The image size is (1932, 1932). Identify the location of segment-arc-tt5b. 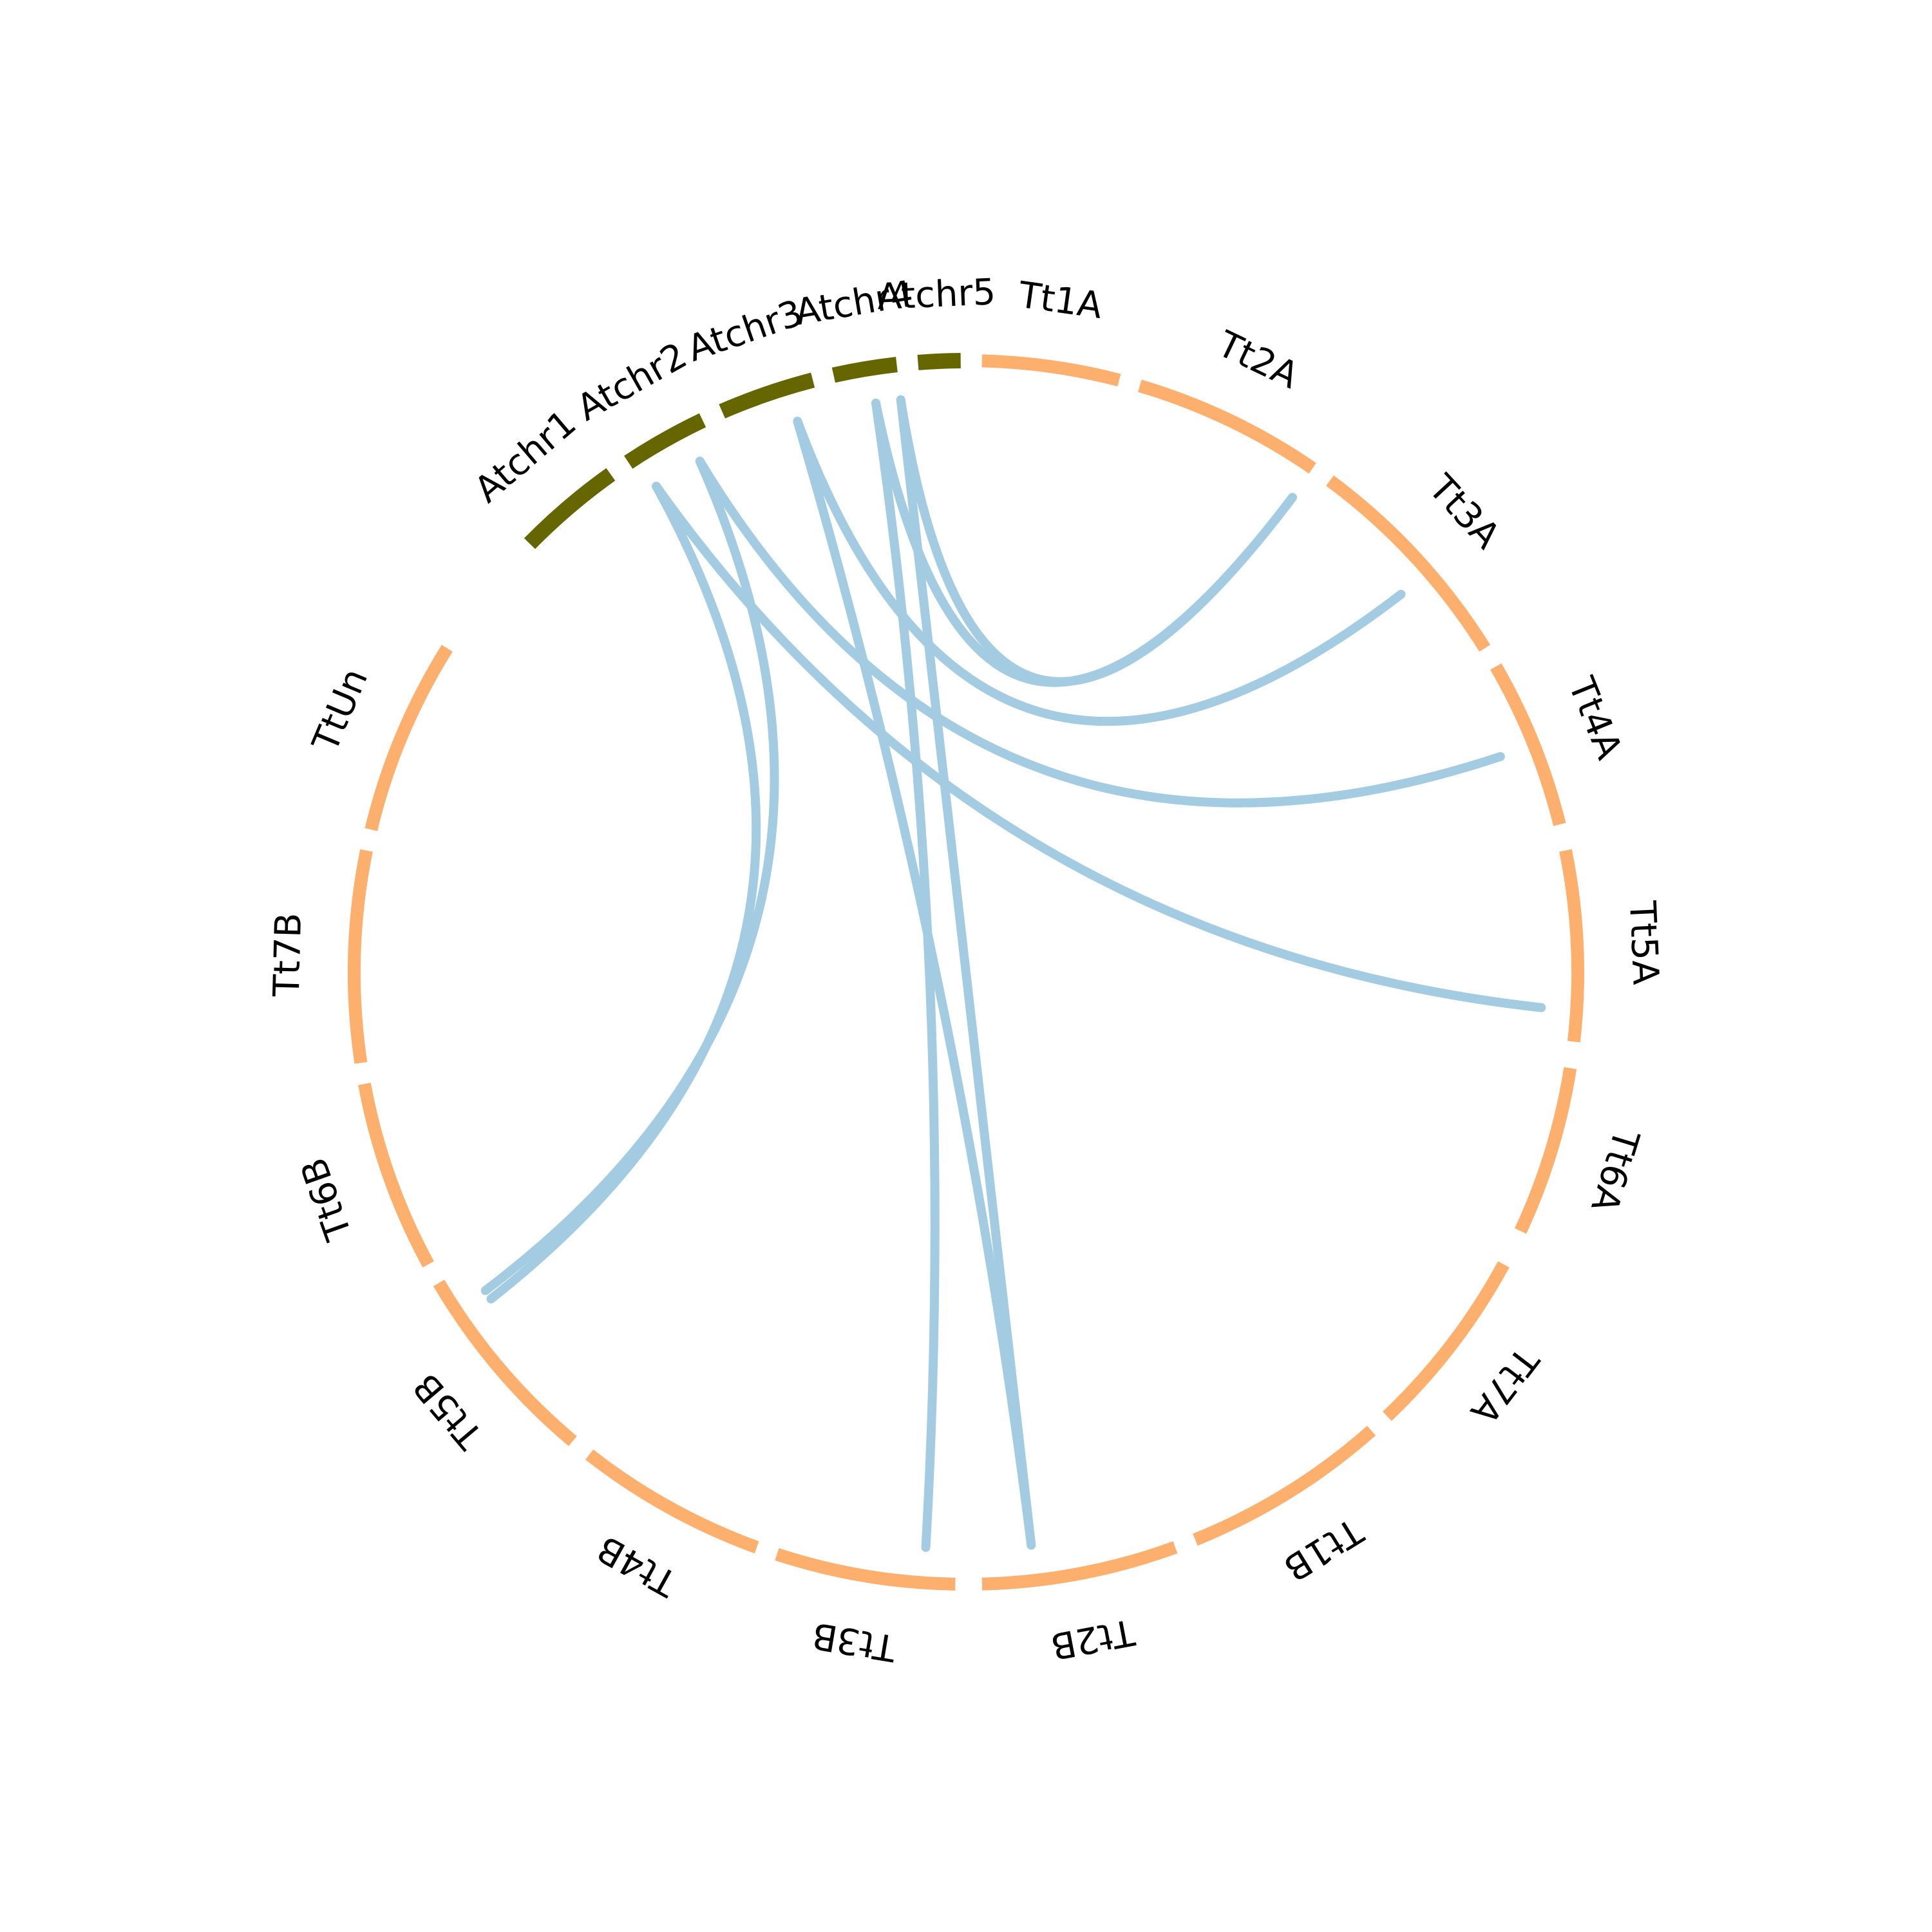
(505, 1363).